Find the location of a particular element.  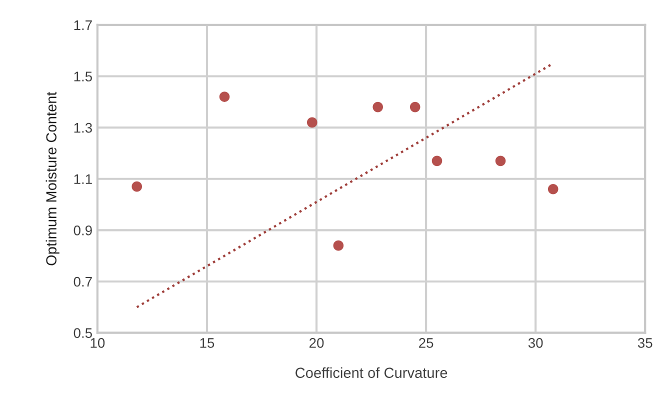

x-tick-label: 10 is located at coordinates (97, 343).